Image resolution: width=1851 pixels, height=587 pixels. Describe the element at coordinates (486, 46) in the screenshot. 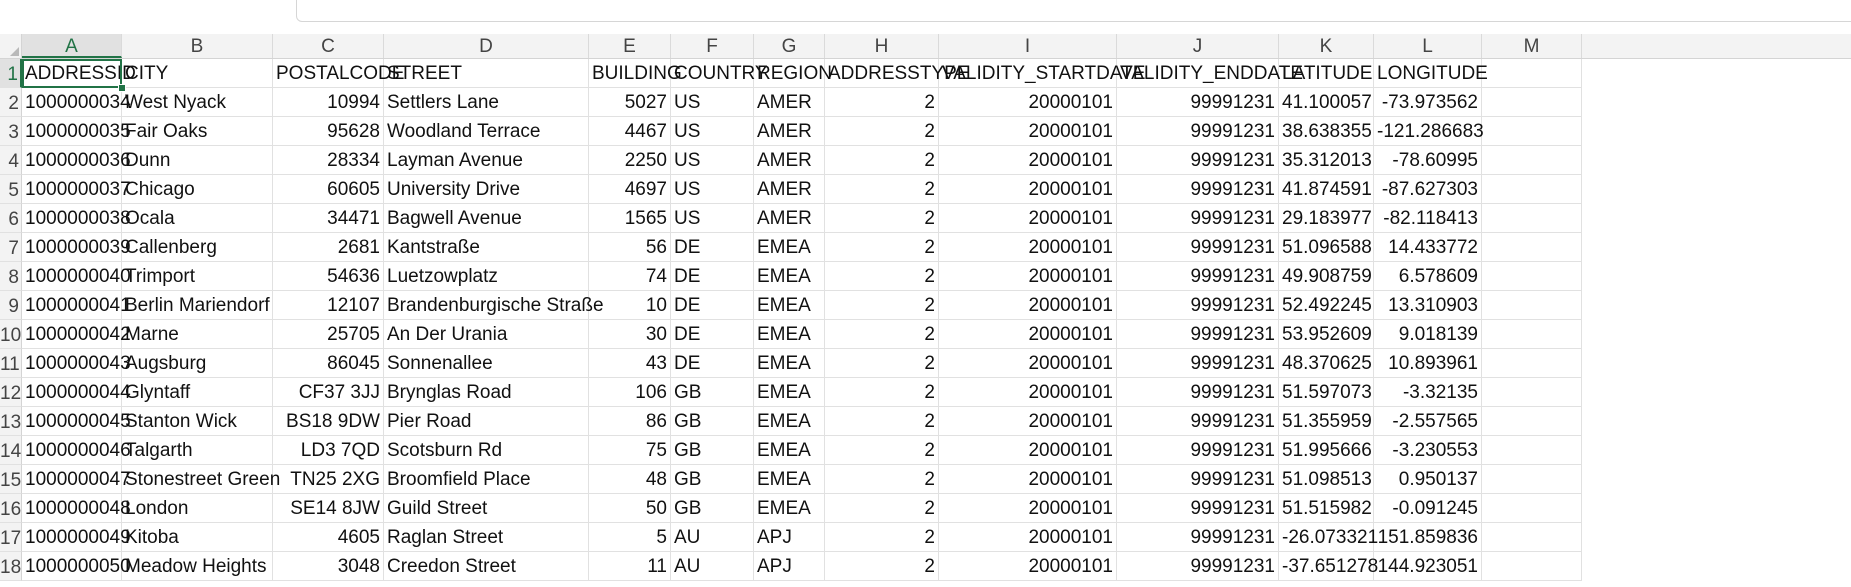

I see `column-header-d: D` at that location.